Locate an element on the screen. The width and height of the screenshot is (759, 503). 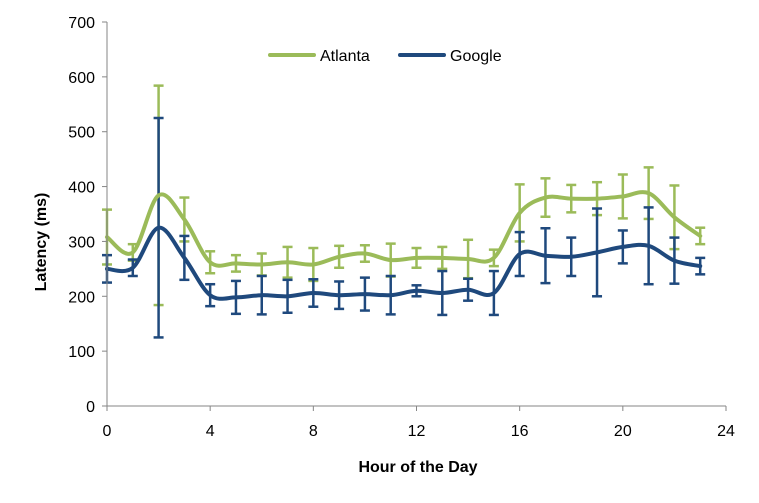
x-tick-label: 24 is located at coordinates (726, 431).